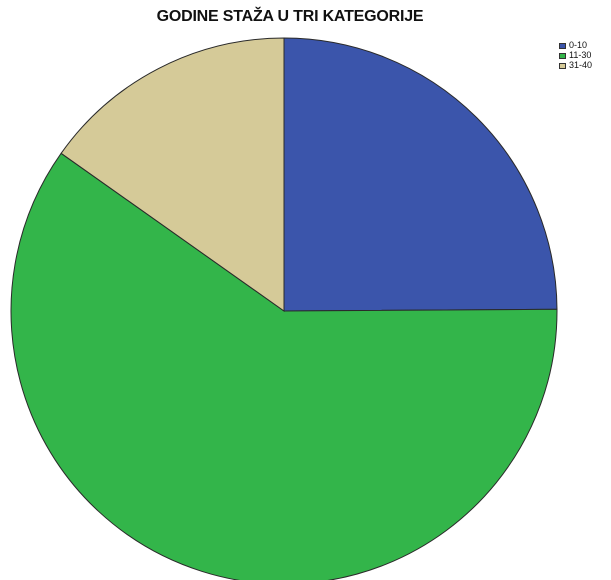  What do you see at coordinates (290, 16) in the screenshot?
I see `chart-title: GODINE STAŽA U TRI KATEGORIJE` at bounding box center [290, 16].